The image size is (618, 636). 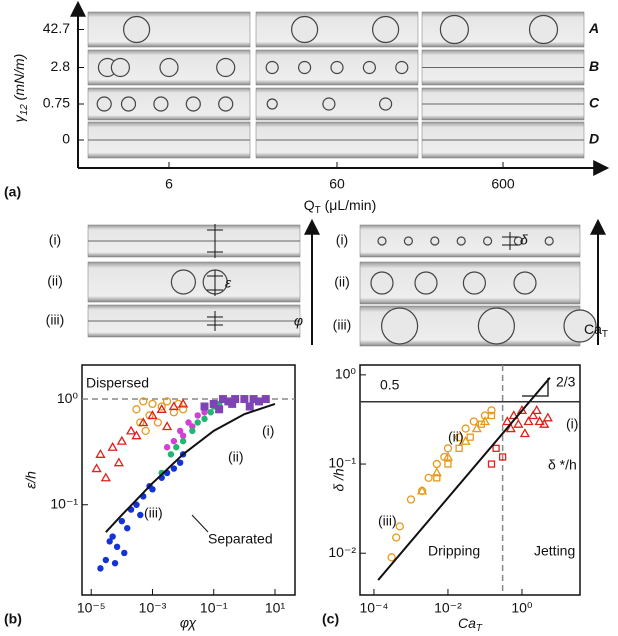 What do you see at coordinates (19, 118) in the screenshot?
I see `y-axis-label-part: γ` at bounding box center [19, 118].